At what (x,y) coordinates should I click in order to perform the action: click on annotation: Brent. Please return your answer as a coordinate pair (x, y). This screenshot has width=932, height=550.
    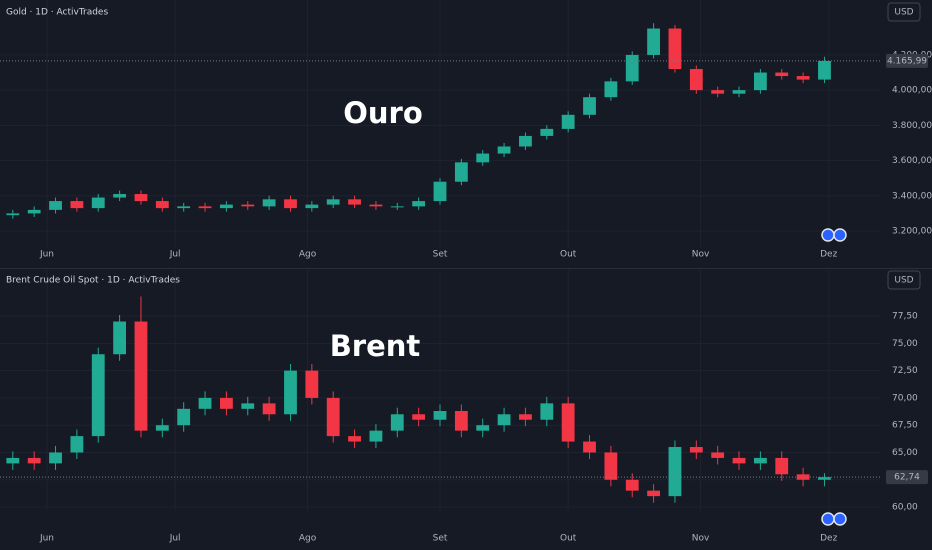
    Looking at the image, I should click on (375, 346).